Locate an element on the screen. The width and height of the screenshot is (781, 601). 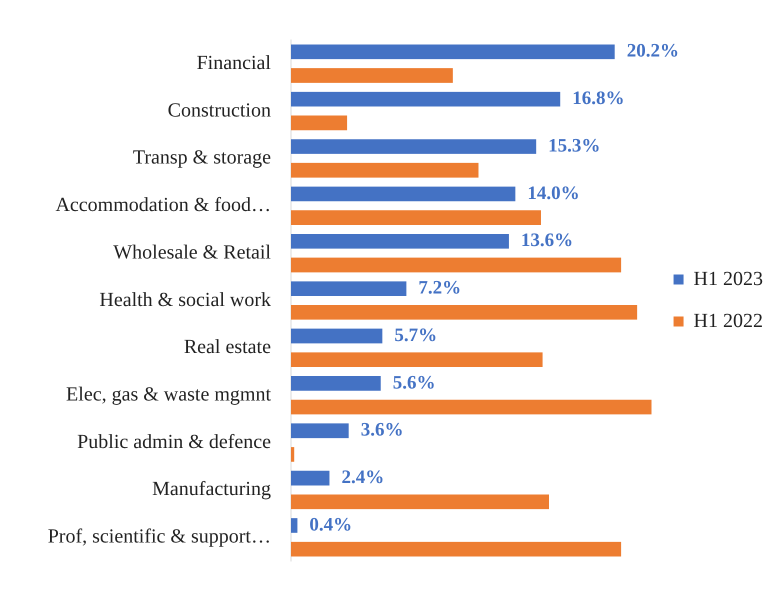
y-tick-label: Manufacturing is located at coordinates (211, 489).